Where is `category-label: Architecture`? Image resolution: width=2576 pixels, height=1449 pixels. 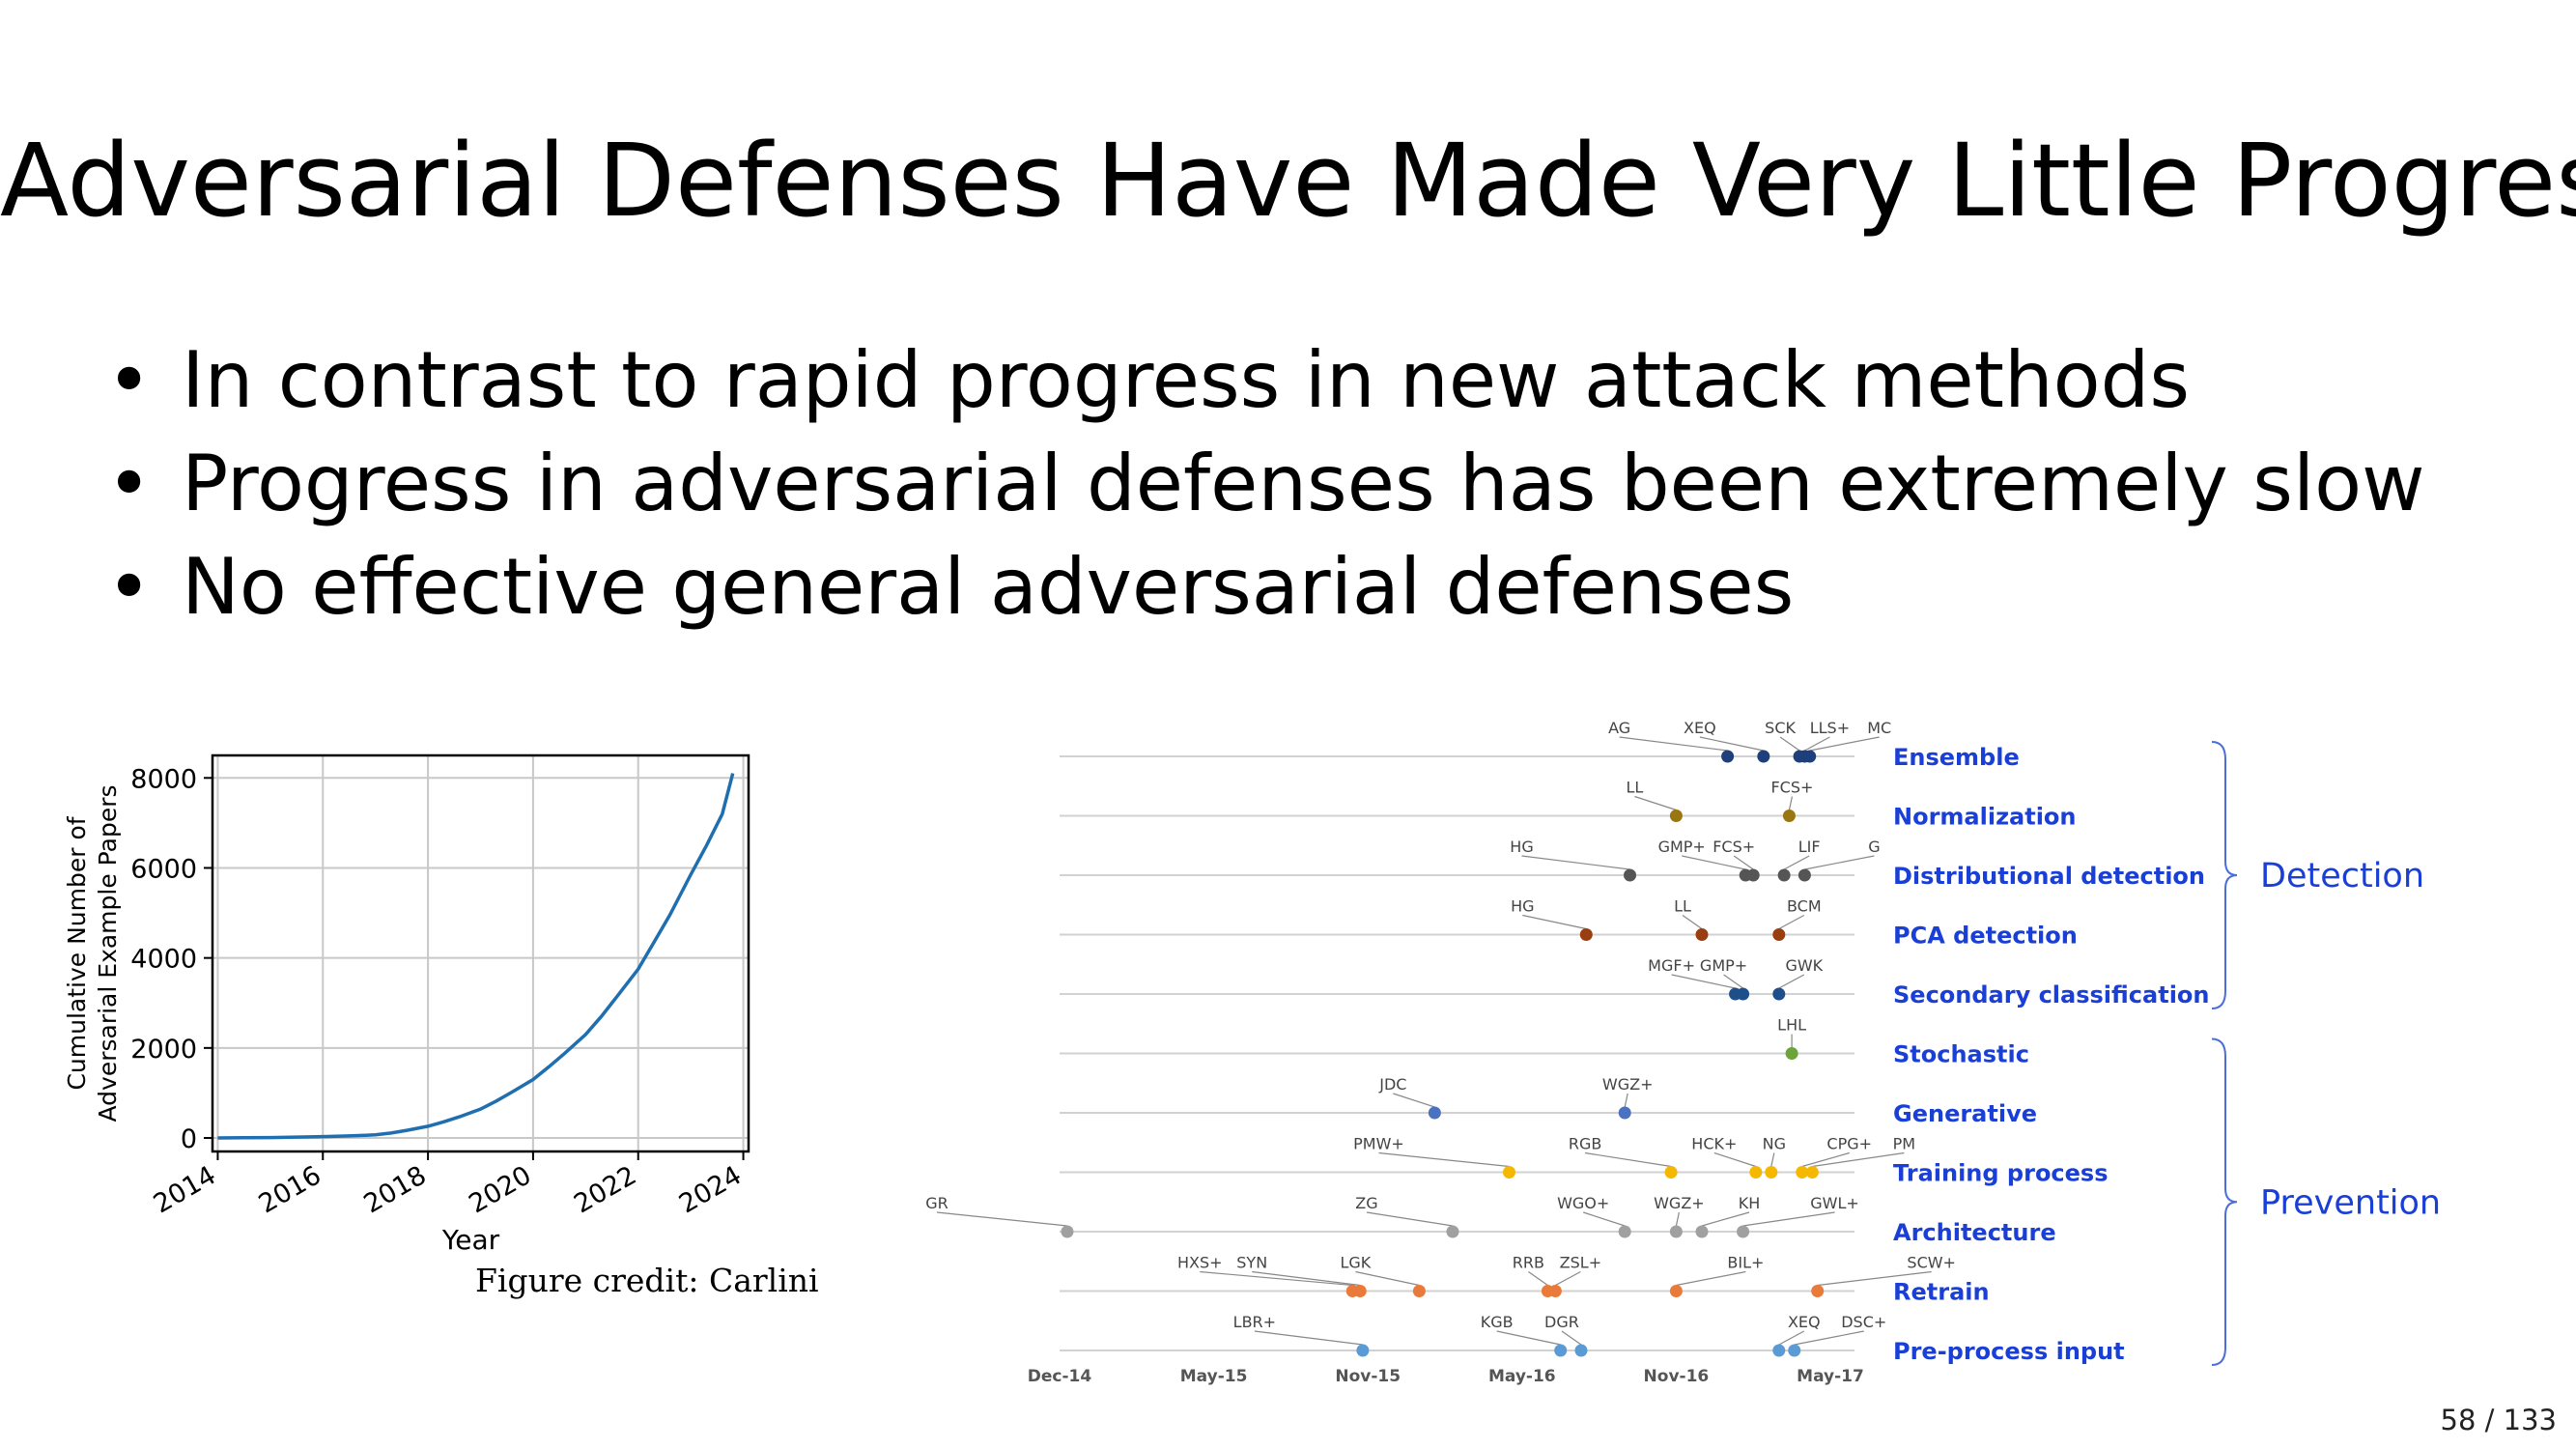 category-label: Architecture is located at coordinates (1974, 1232).